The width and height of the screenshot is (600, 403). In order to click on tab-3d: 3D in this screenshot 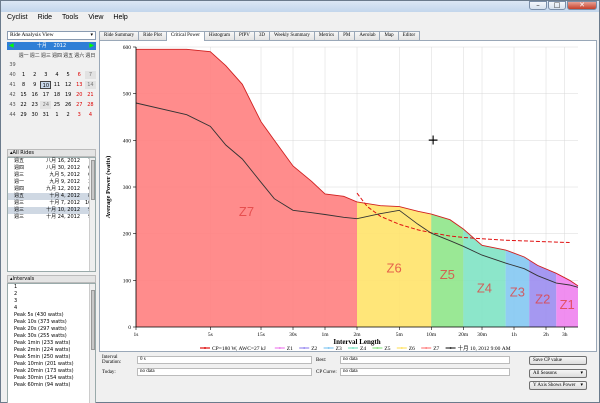, I will do `click(262, 35)`.